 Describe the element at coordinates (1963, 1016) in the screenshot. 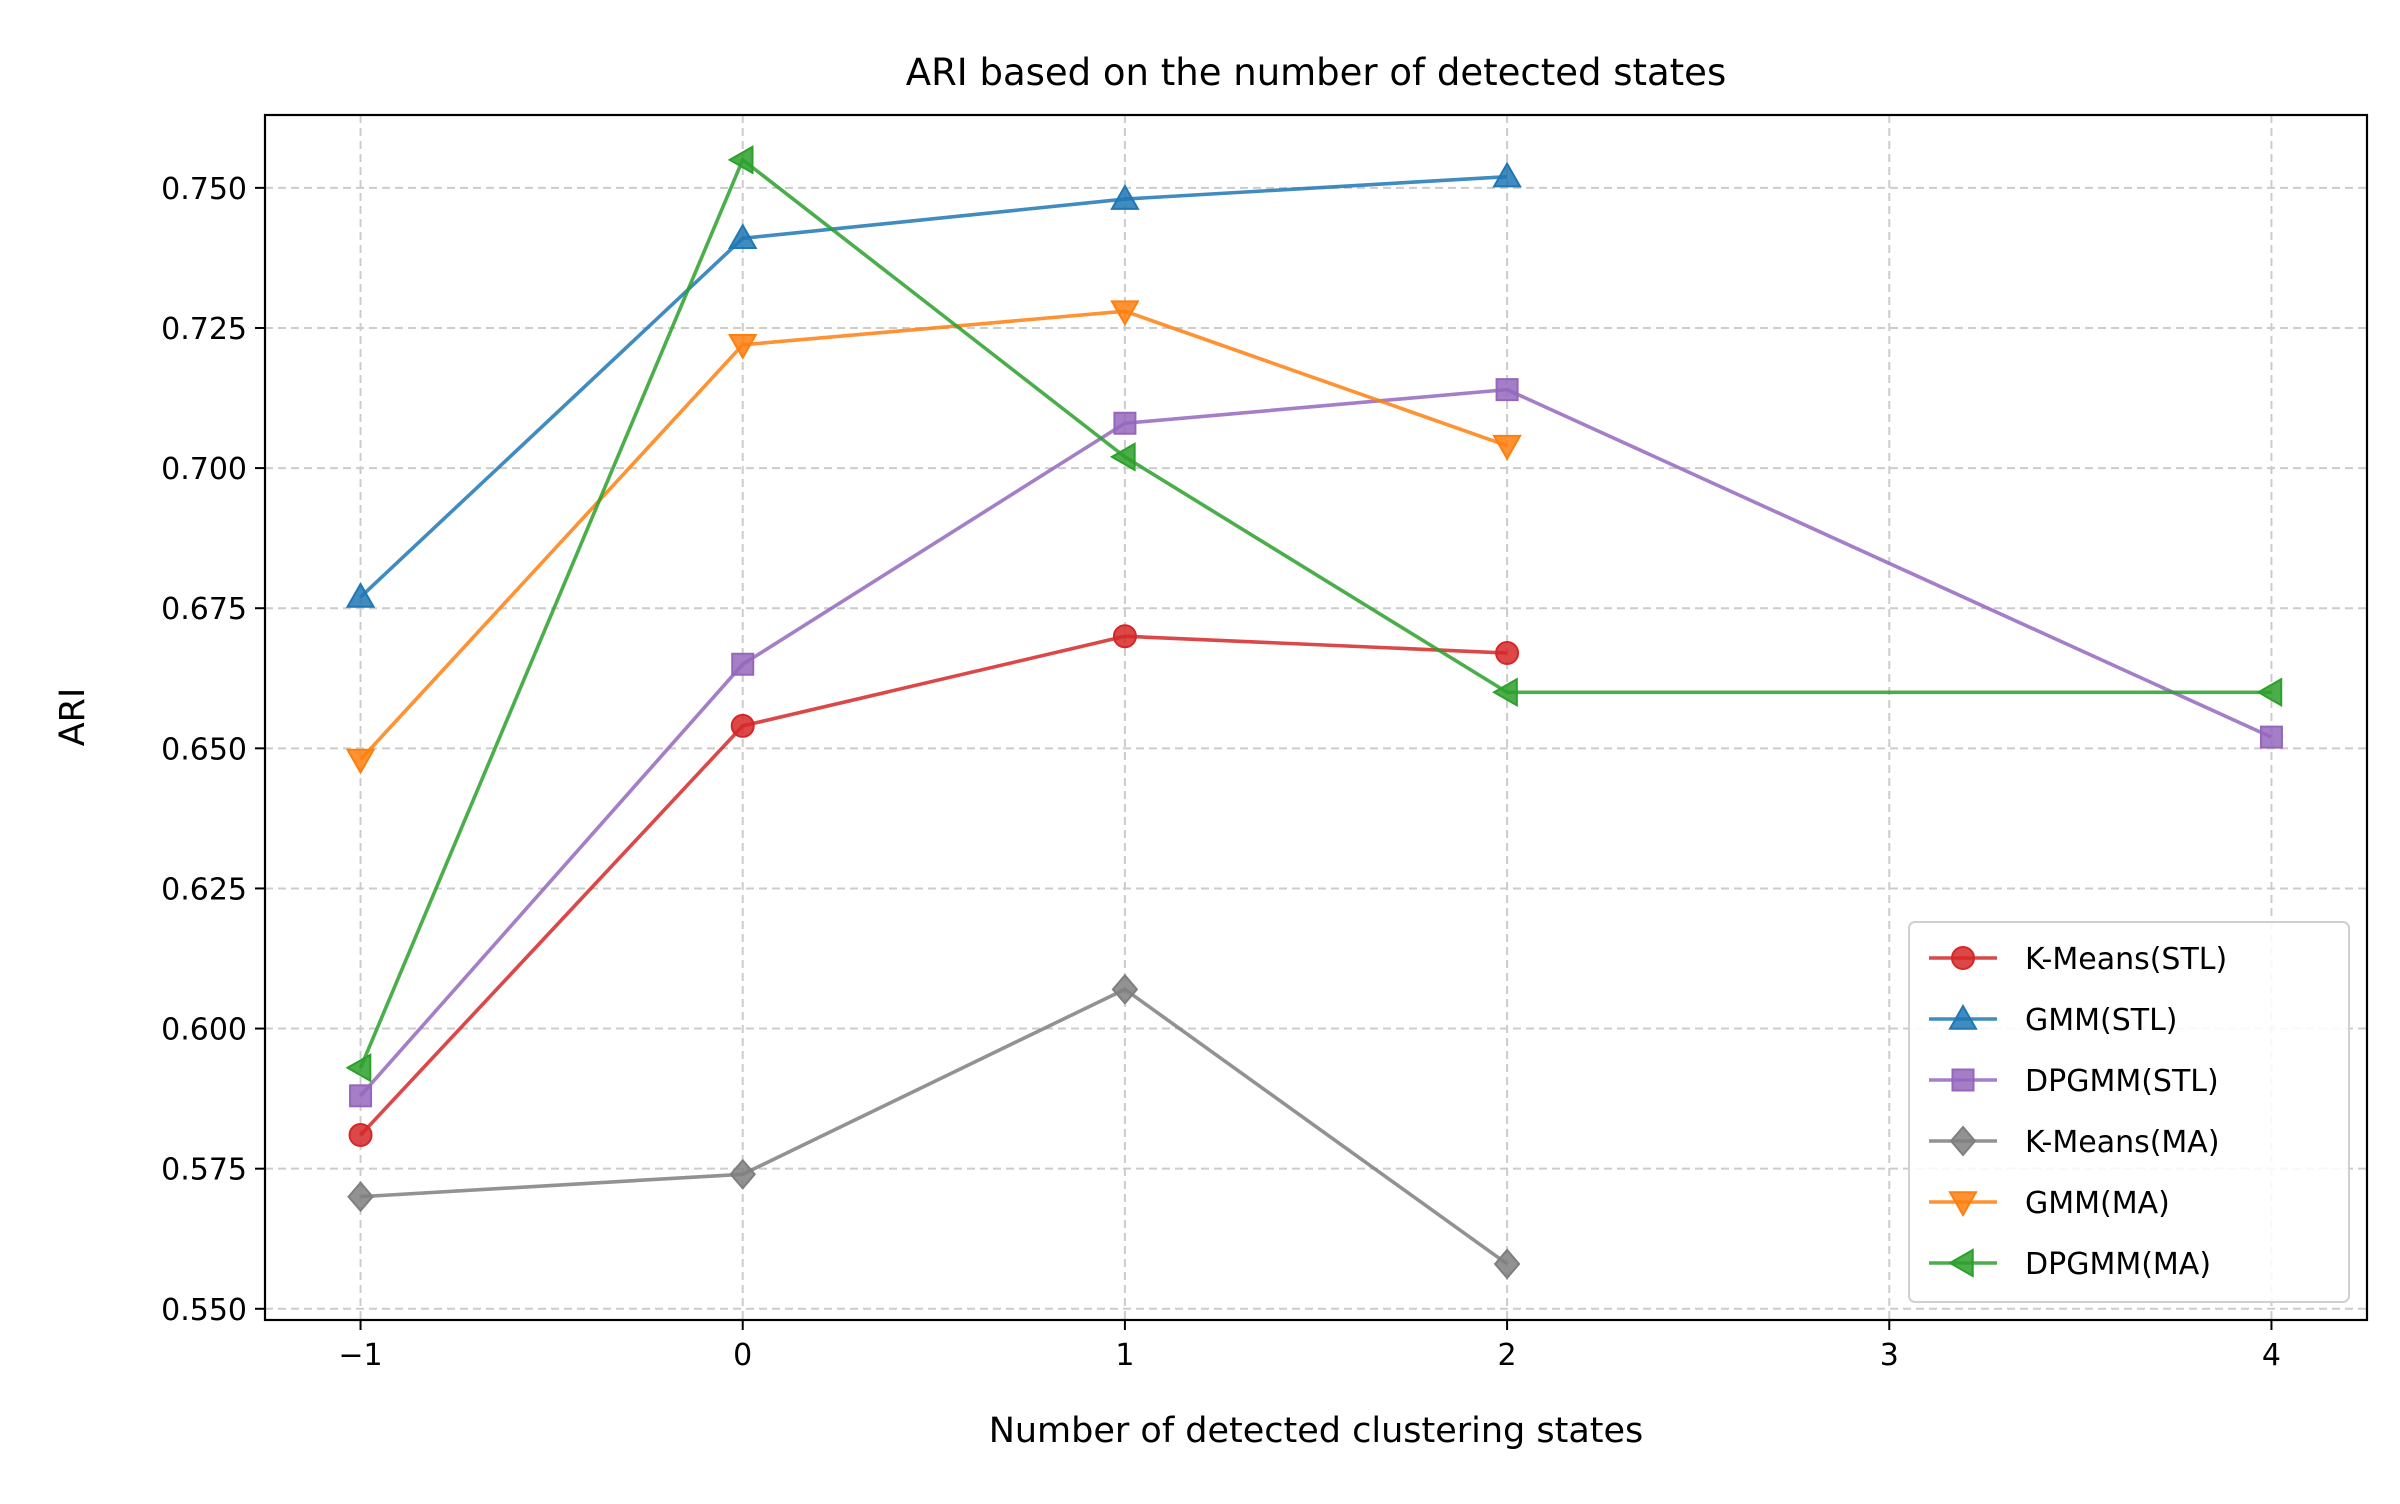

I see `legend-marker-gmm-stl` at that location.